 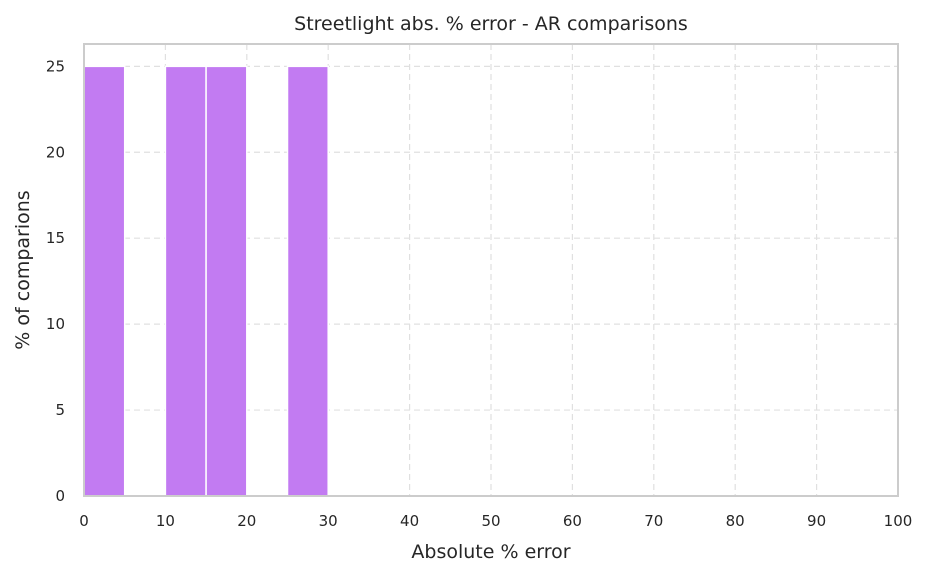 I want to click on x-tick-label: 80, so click(x=735, y=521).